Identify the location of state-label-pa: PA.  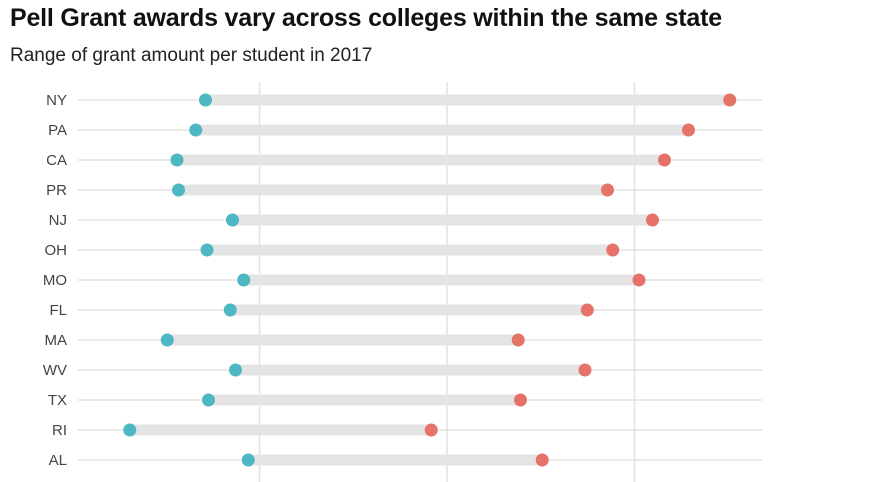
(57, 130).